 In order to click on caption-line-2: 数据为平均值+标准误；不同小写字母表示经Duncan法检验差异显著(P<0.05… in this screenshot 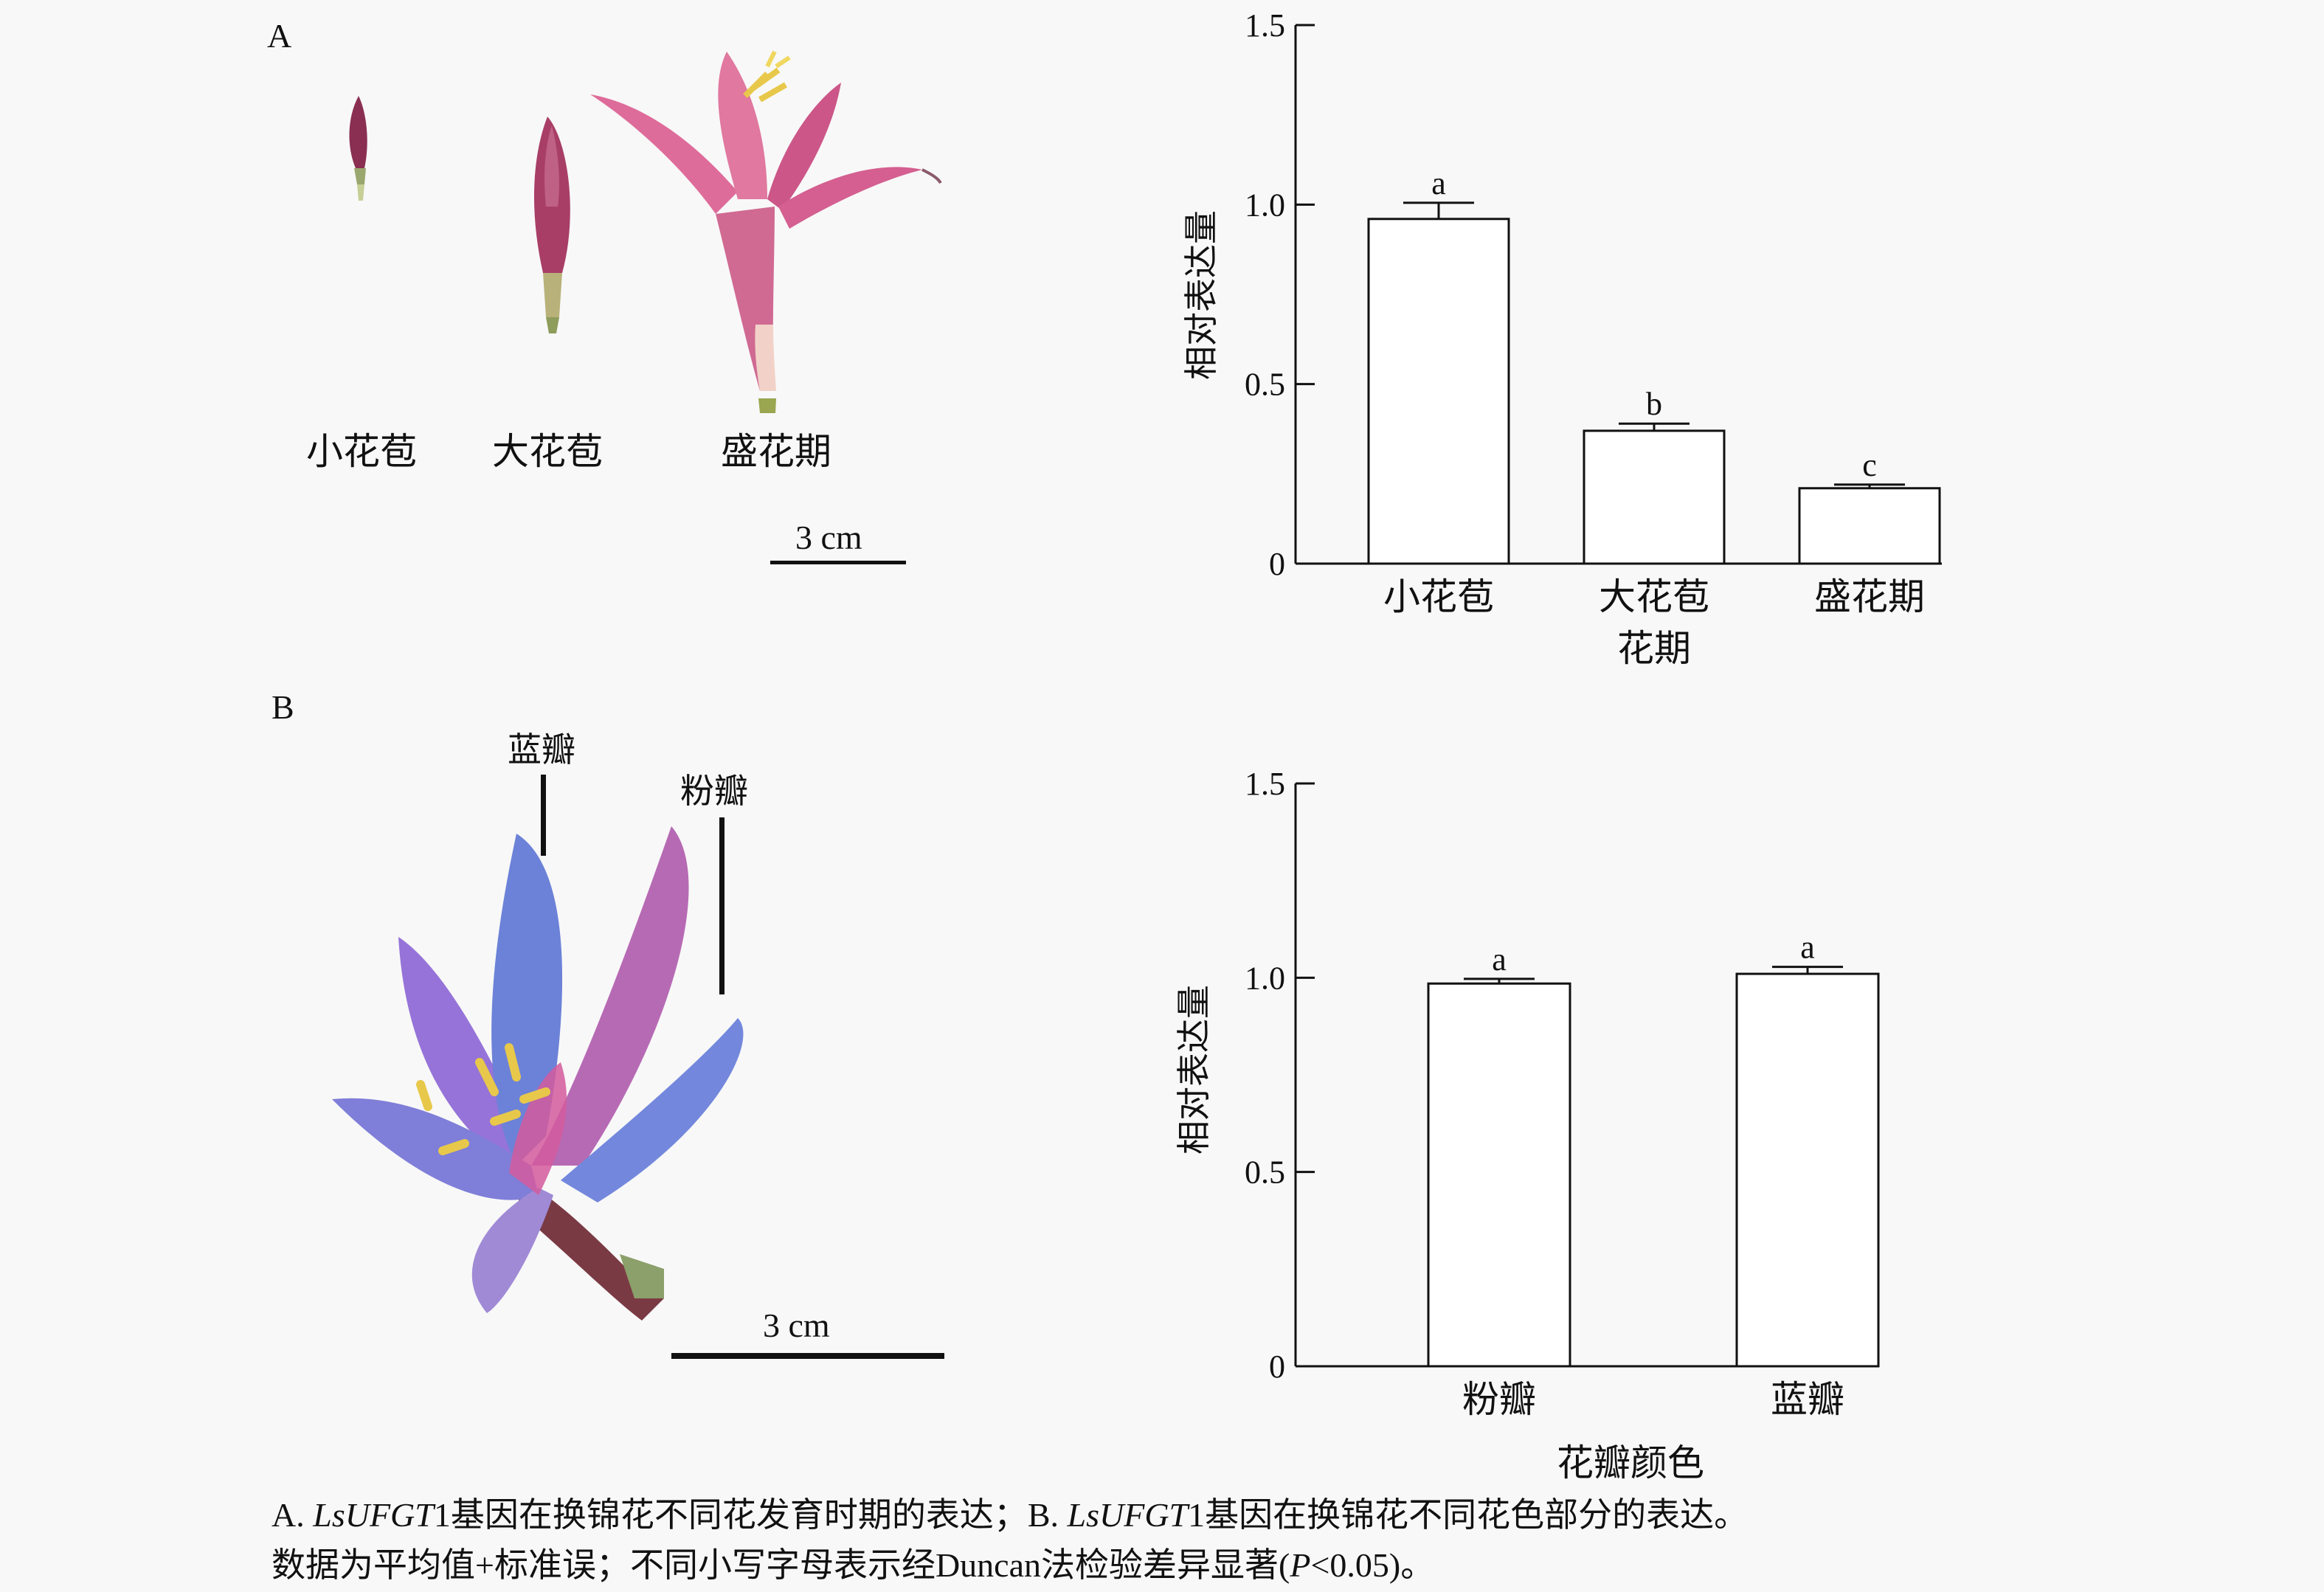, I will do `click(1231, 1565)`.